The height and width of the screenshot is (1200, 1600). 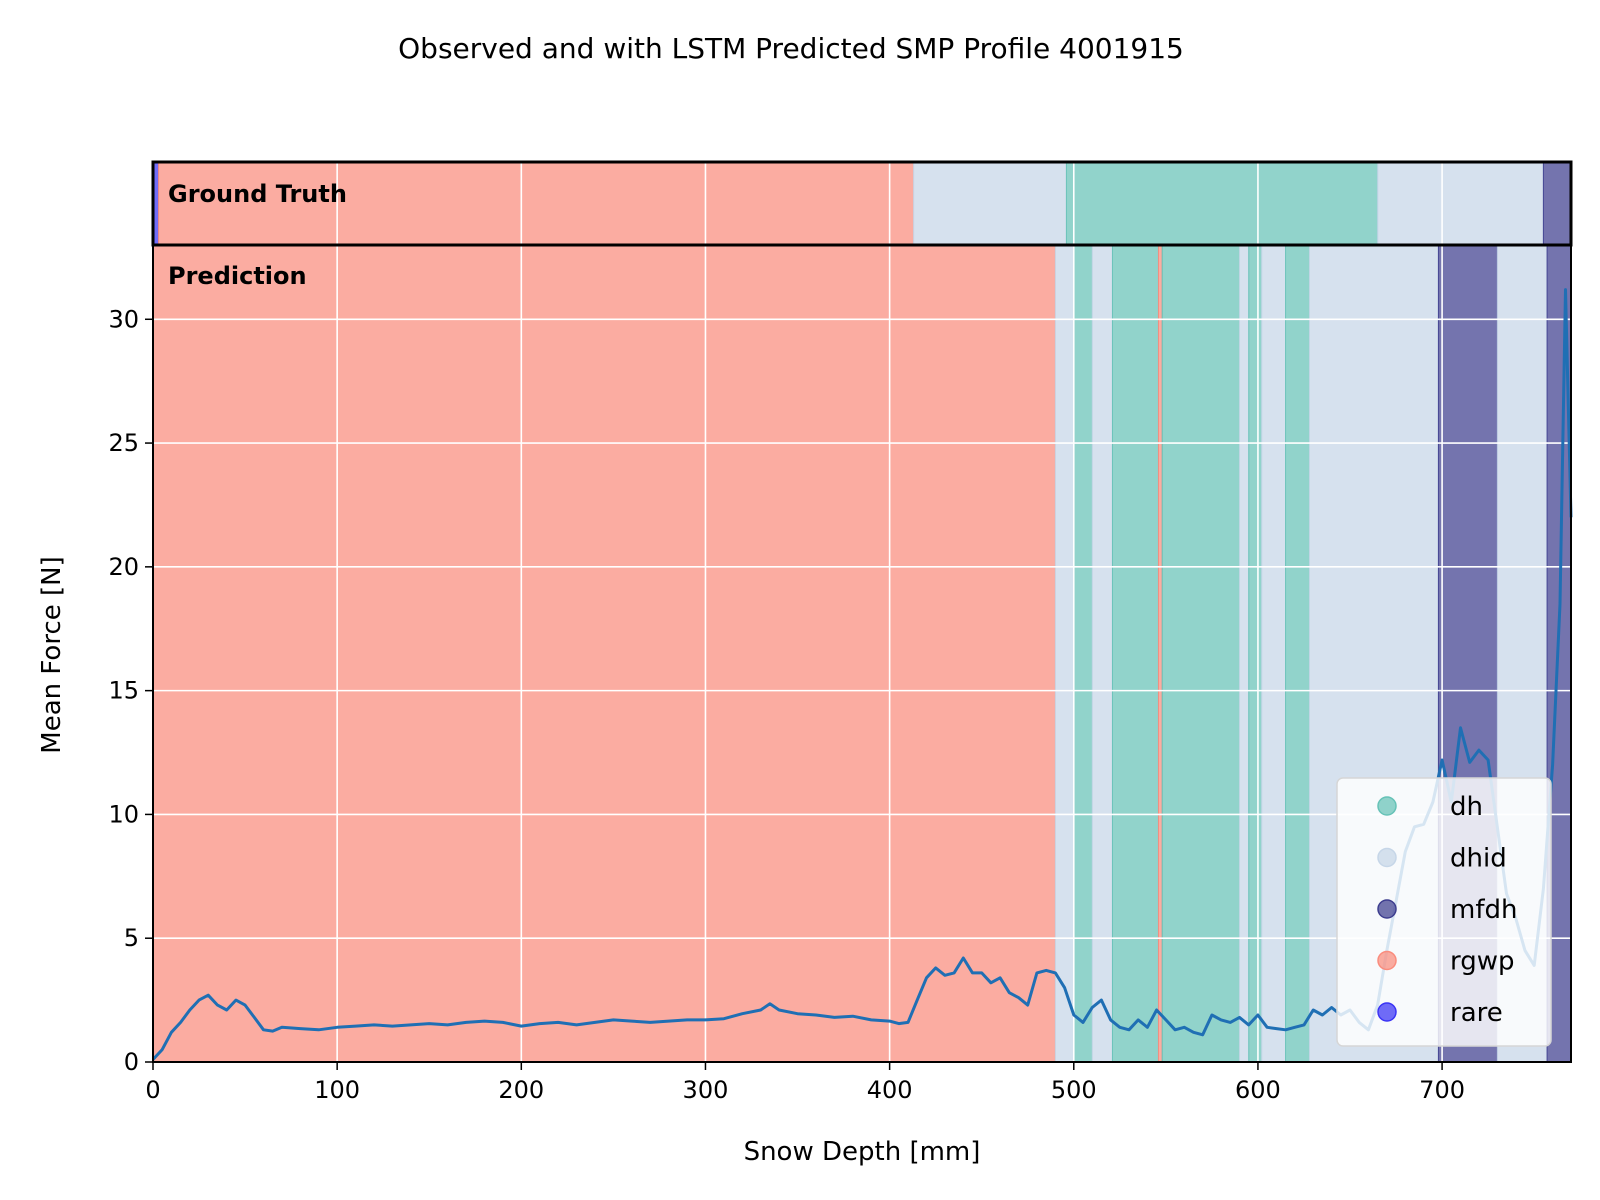 I want to click on legend-label-dhid: dhid, so click(x=1478, y=859).